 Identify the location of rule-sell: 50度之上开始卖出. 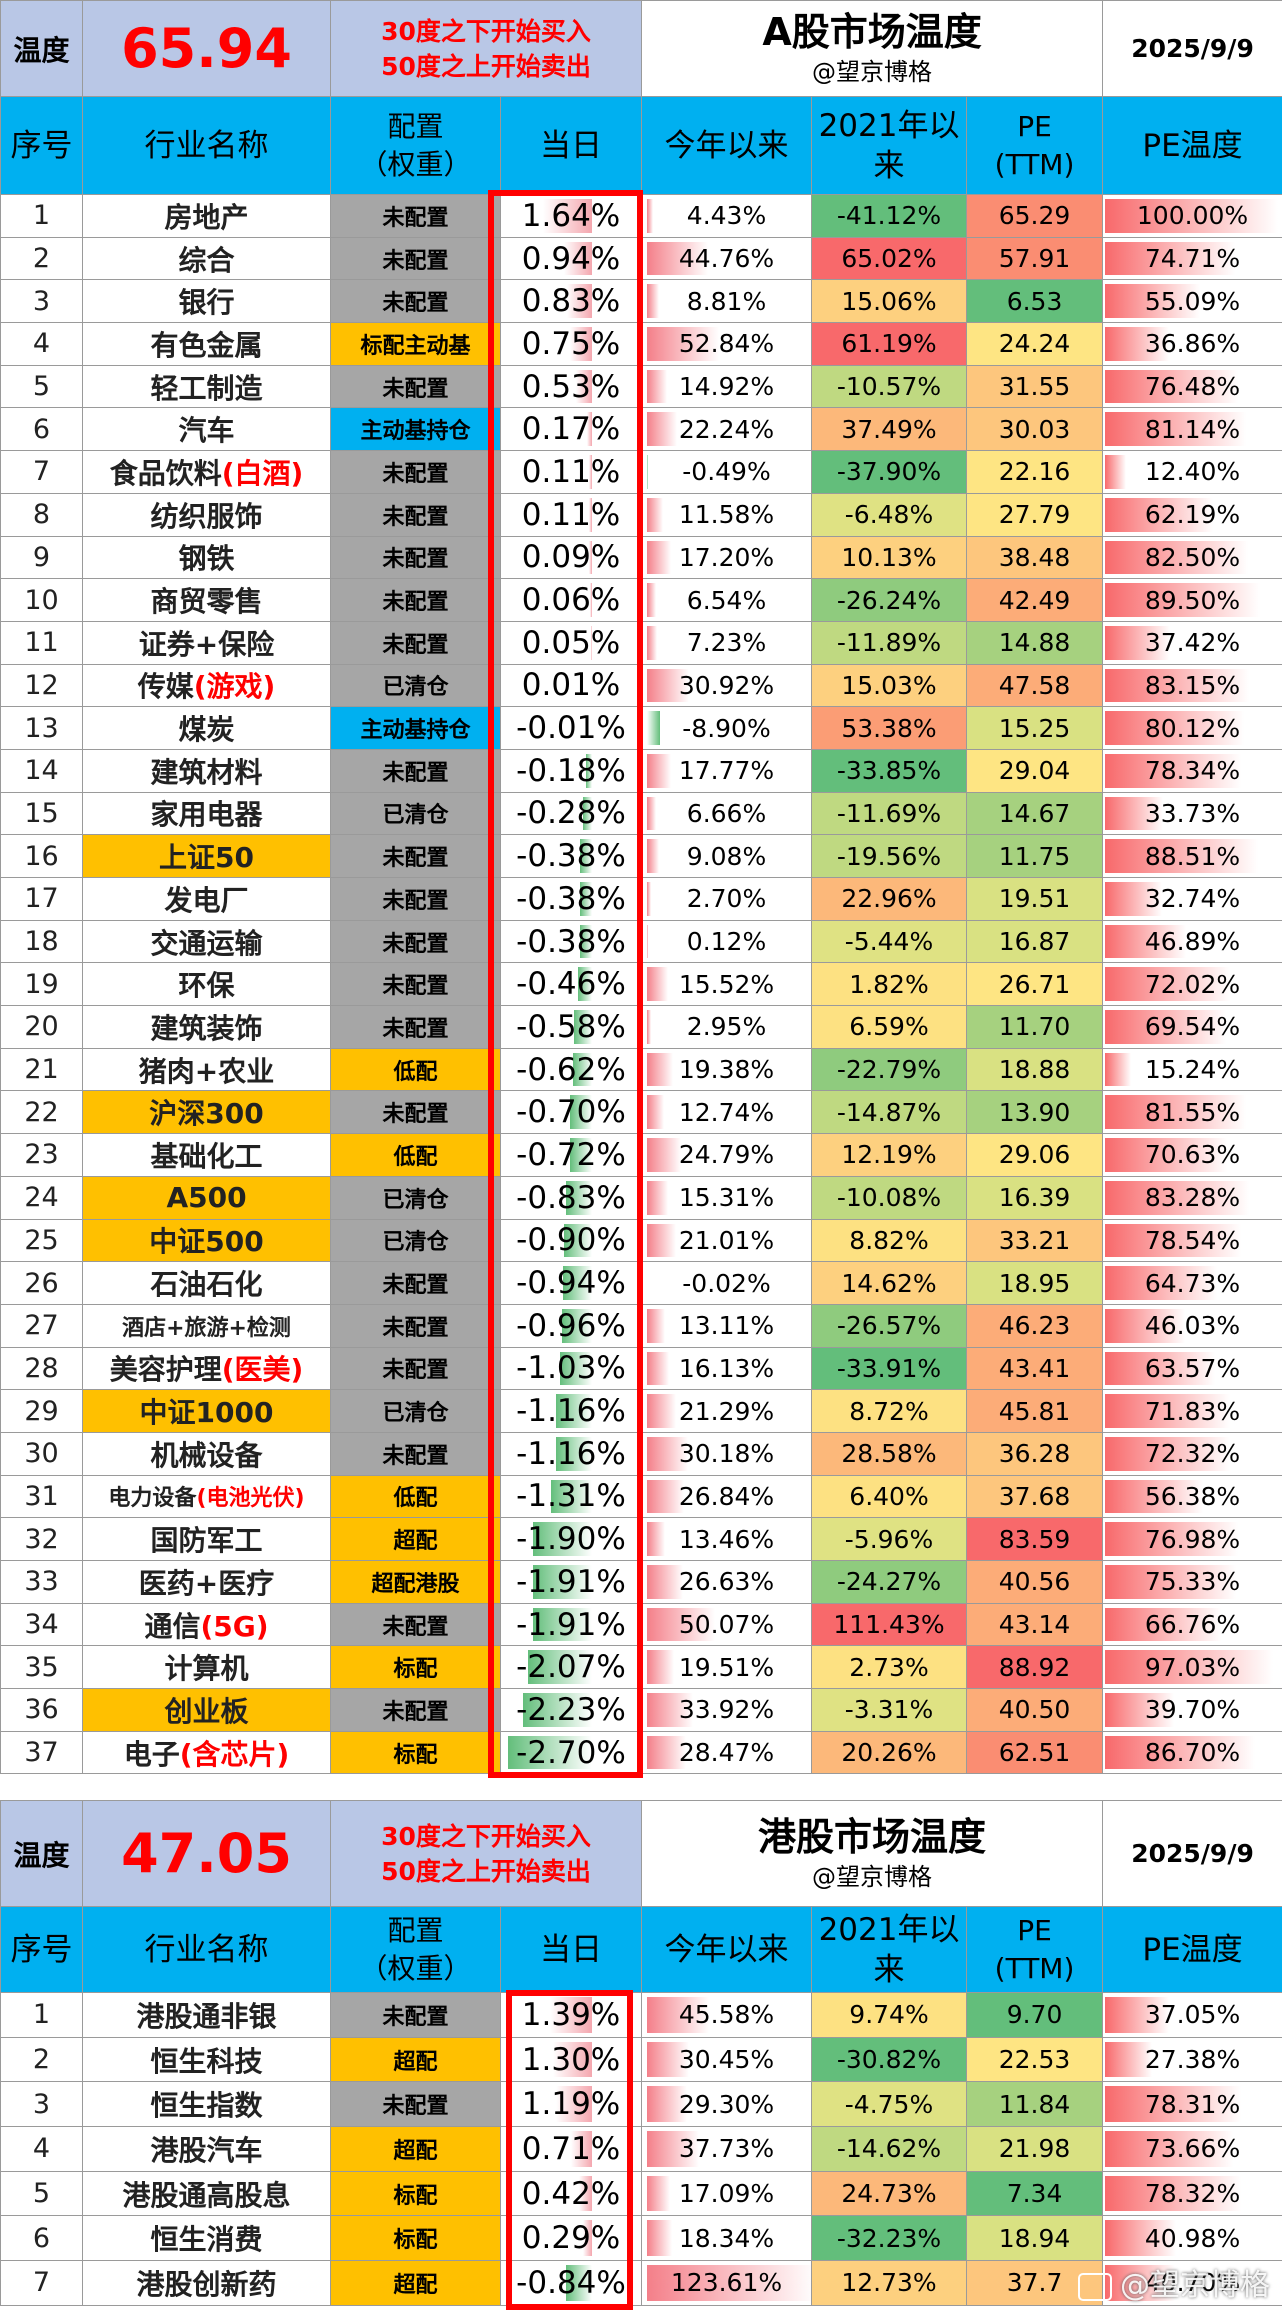
(486, 66).